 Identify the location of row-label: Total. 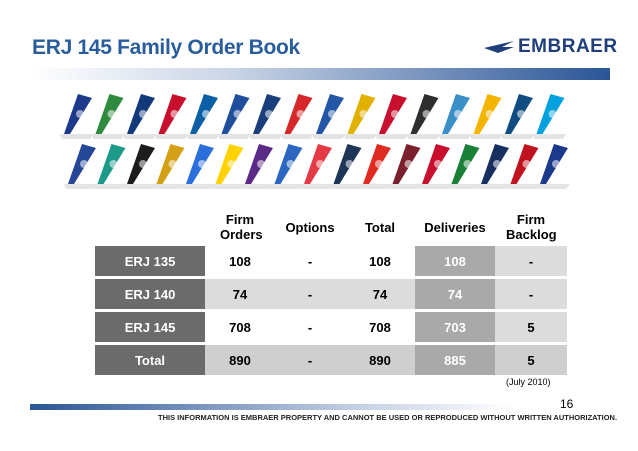
(150, 360).